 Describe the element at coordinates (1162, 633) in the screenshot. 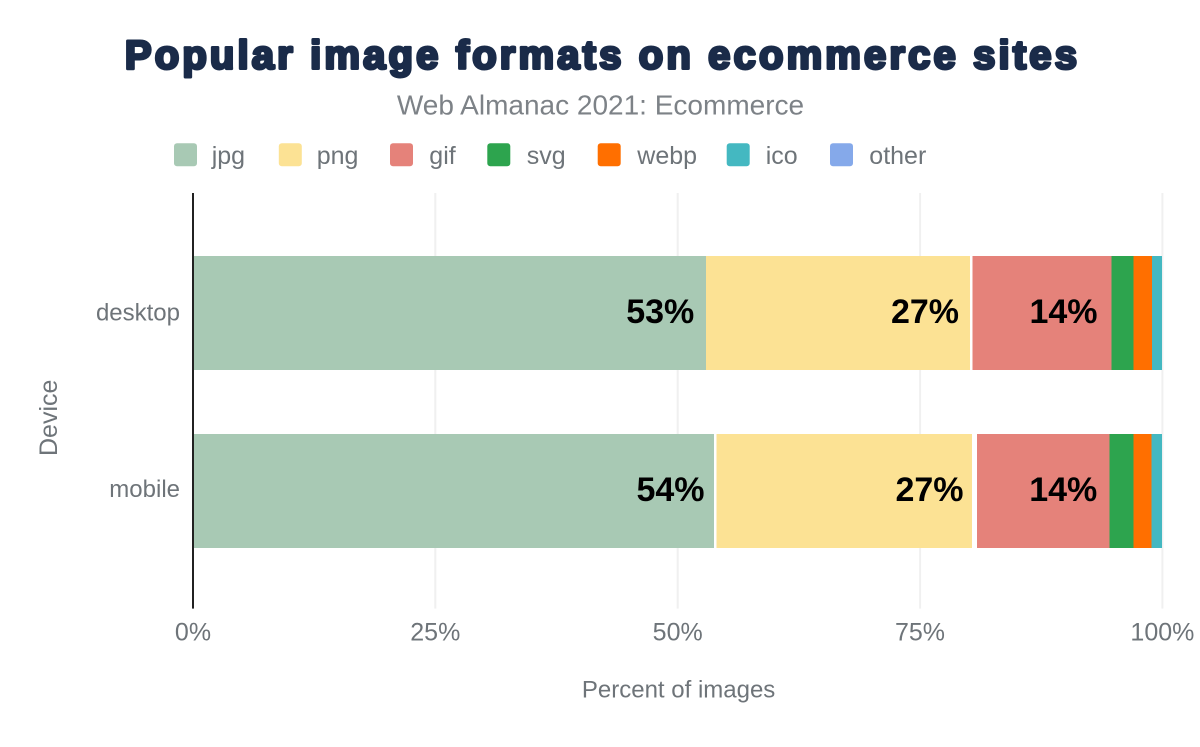

I see `svg-text: 100%` at that location.